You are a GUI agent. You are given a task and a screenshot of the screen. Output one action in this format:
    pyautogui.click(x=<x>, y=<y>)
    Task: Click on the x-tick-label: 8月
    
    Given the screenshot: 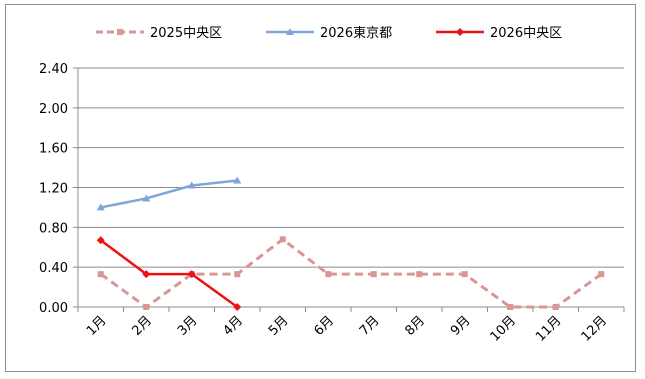 What is the action you would take?
    pyautogui.click(x=415, y=326)
    